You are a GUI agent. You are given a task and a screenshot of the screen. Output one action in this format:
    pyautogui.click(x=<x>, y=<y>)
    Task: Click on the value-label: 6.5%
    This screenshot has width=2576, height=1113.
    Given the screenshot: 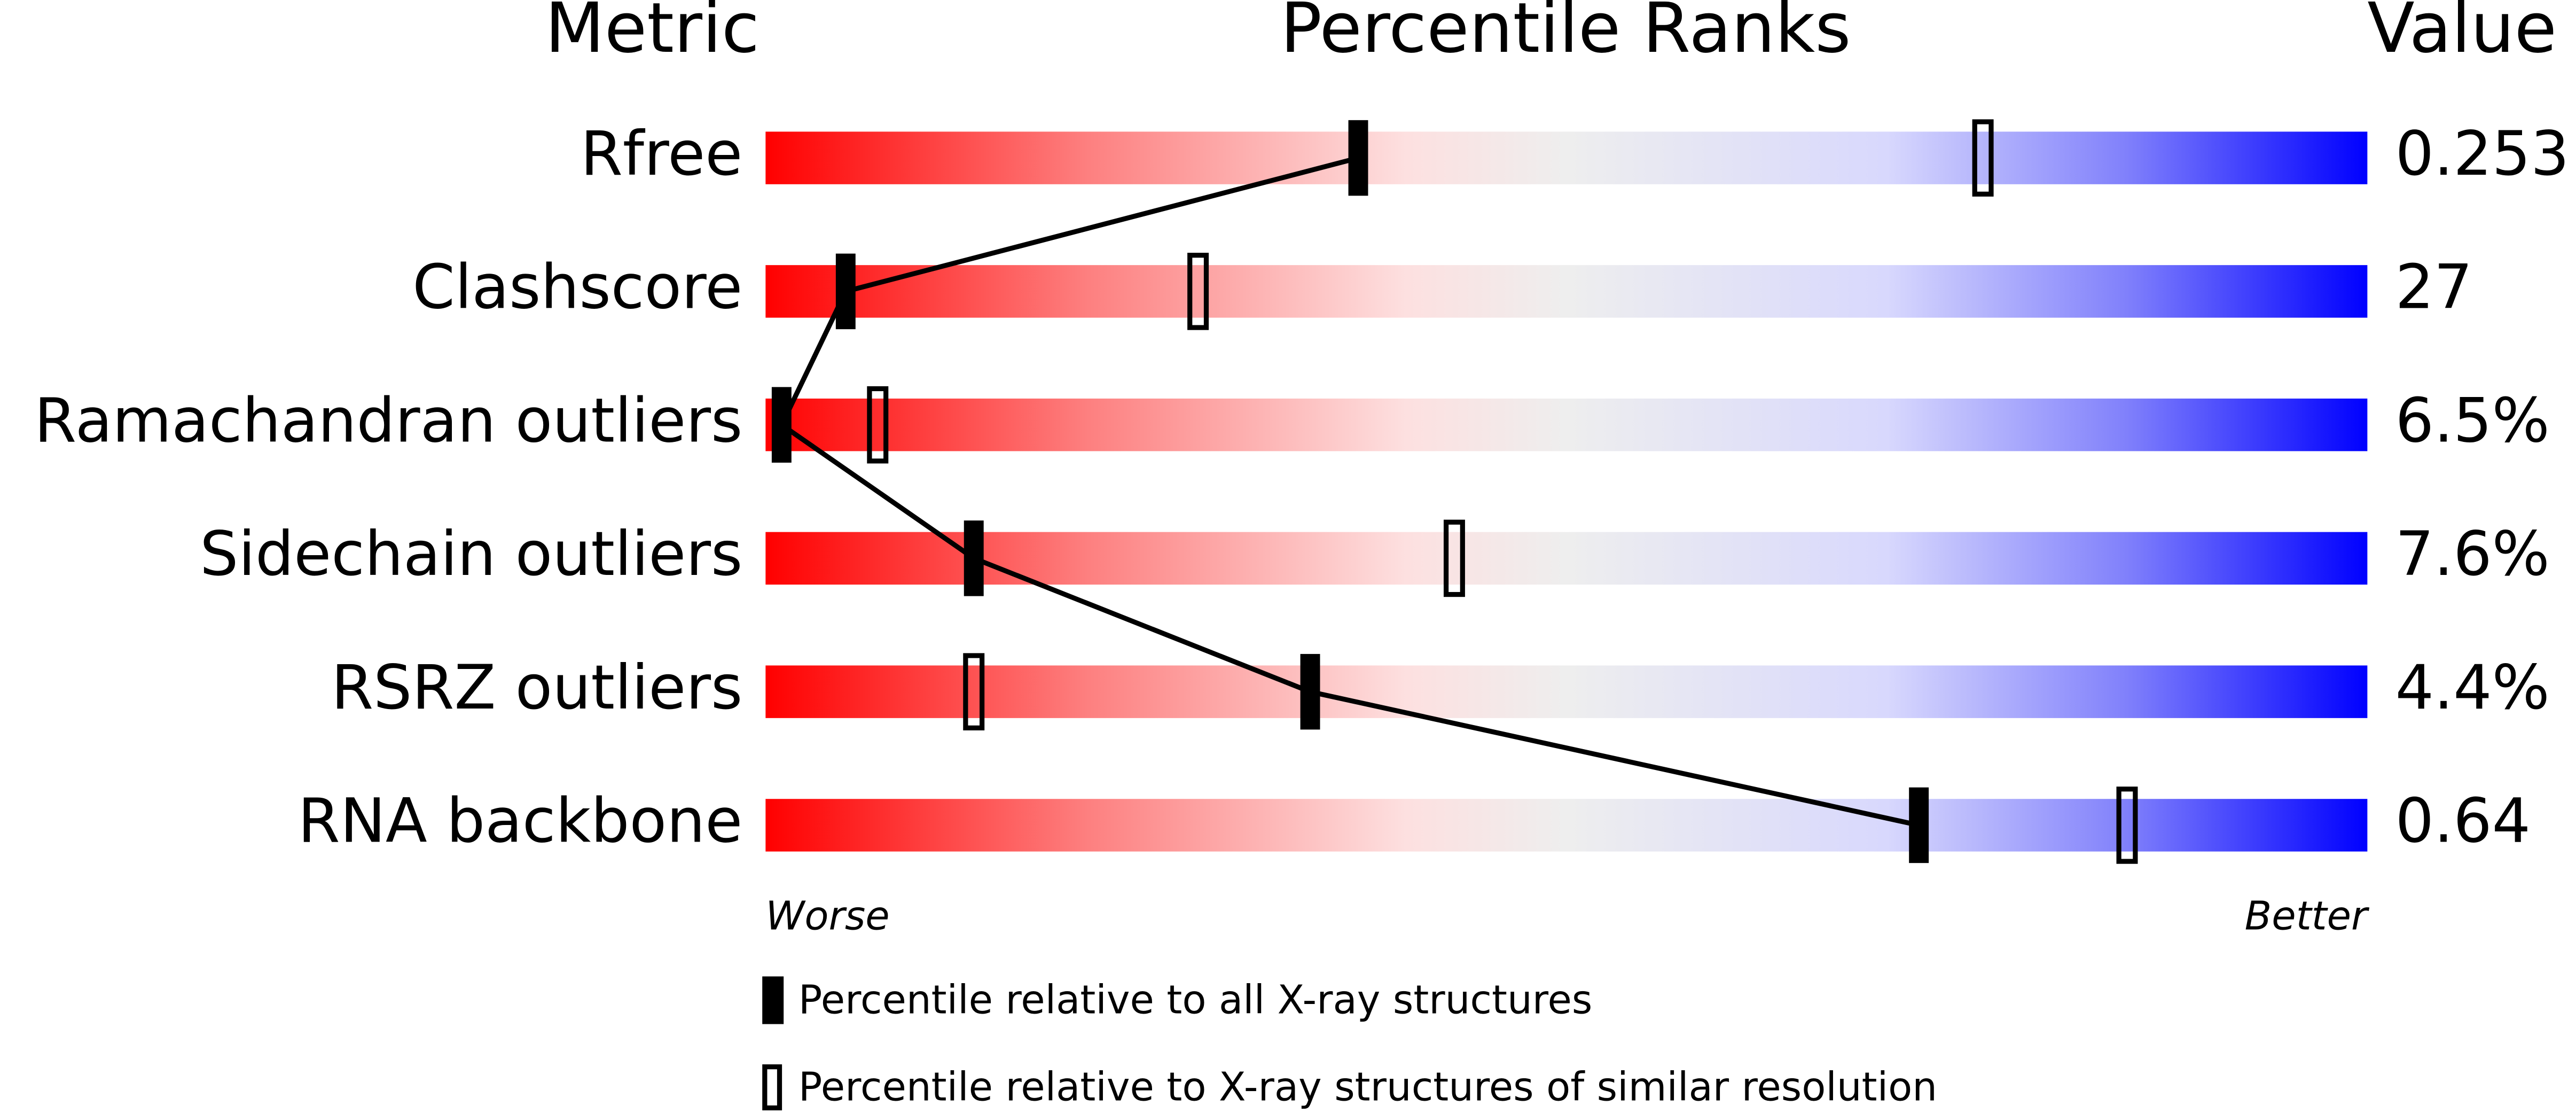 What is the action you would take?
    pyautogui.click(x=2472, y=420)
    